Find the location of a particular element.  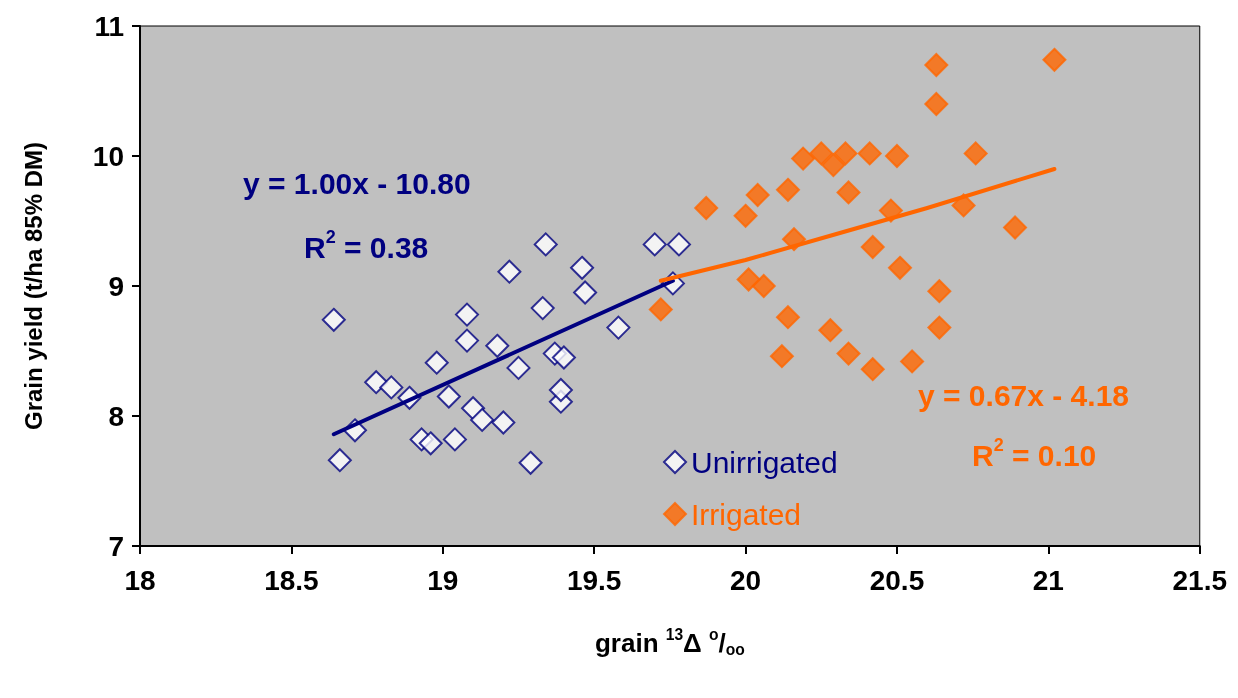

x-tick-label: 20 is located at coordinates (745, 580).